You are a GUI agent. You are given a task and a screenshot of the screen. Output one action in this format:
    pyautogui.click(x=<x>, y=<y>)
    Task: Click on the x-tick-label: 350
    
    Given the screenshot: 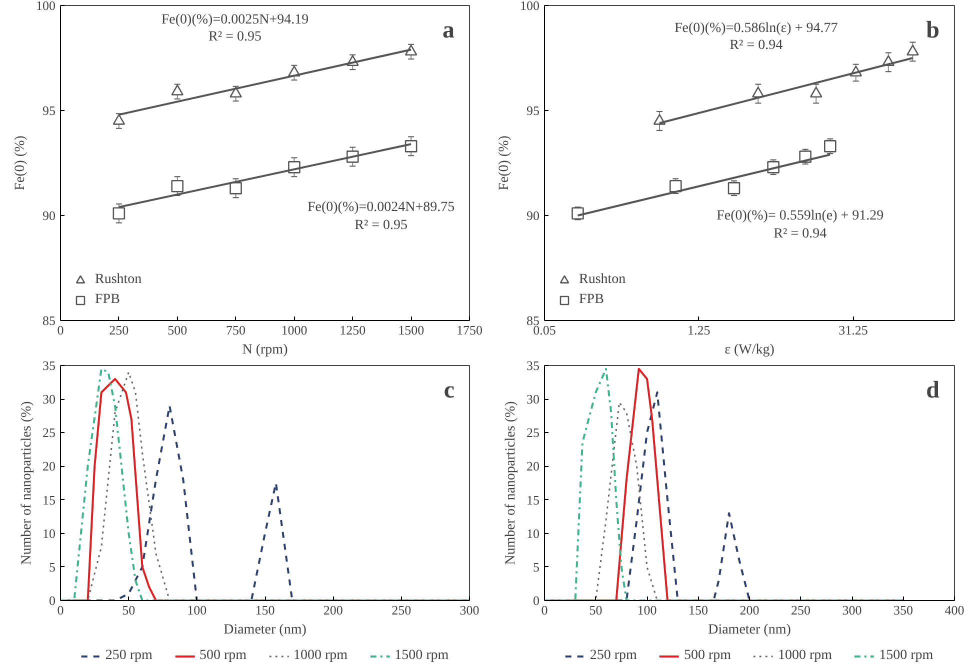 What is the action you would take?
    pyautogui.click(x=903, y=610)
    